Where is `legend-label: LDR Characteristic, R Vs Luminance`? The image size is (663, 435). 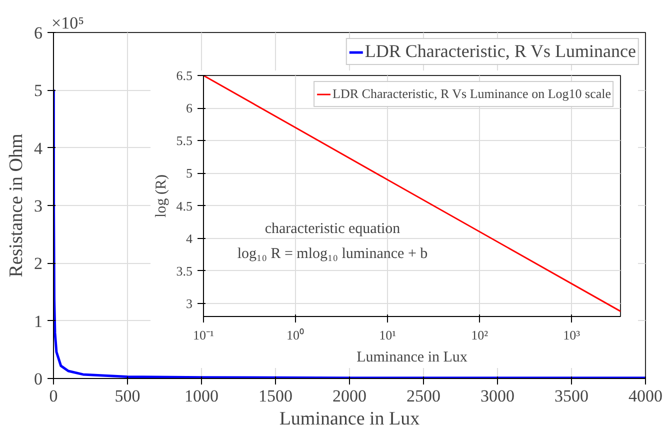
legend-label: LDR Characteristic, R Vs Luminance is located at coordinates (500, 51).